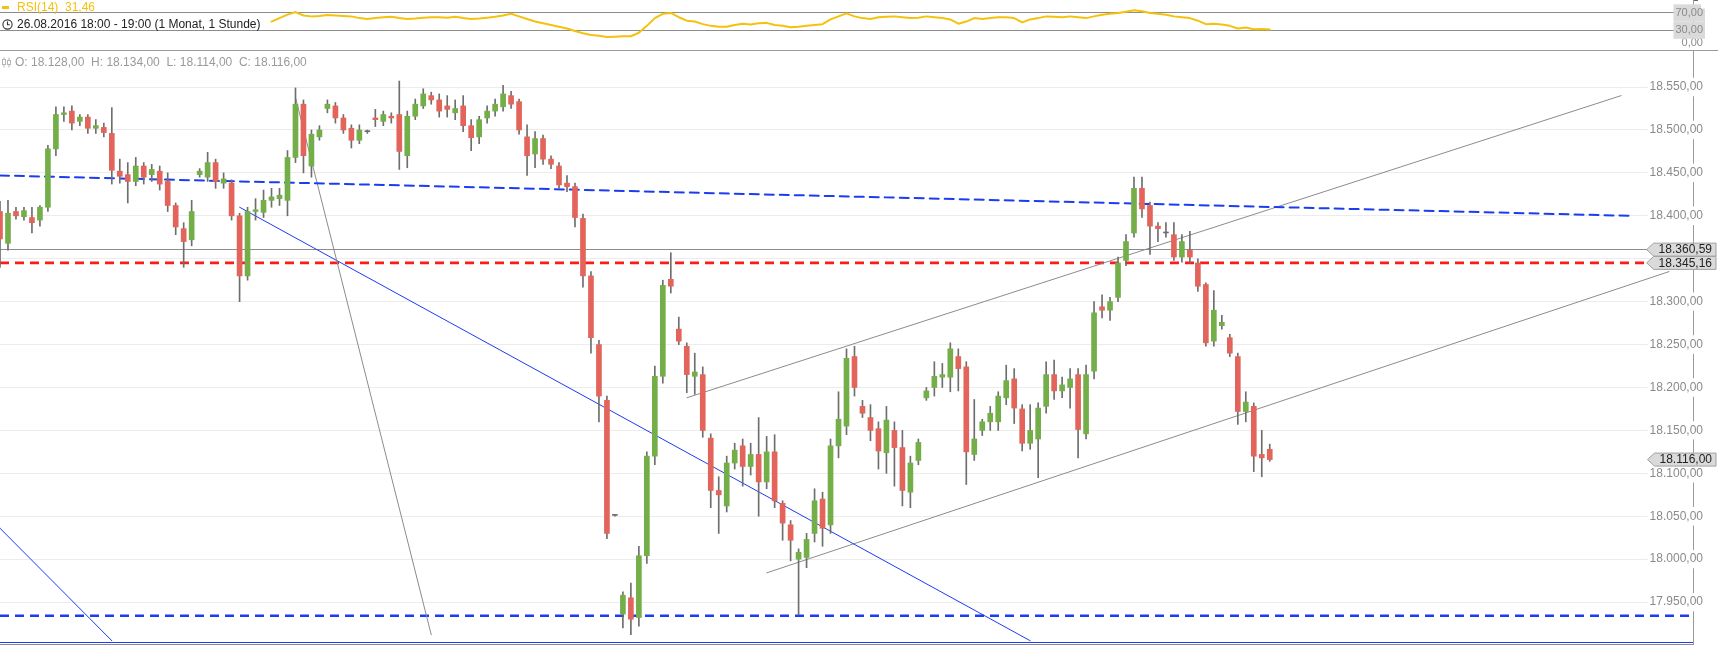 This screenshot has width=1718, height=645. What do you see at coordinates (1685, 249) in the screenshot?
I see `ref-line-label: 18.360,59` at bounding box center [1685, 249].